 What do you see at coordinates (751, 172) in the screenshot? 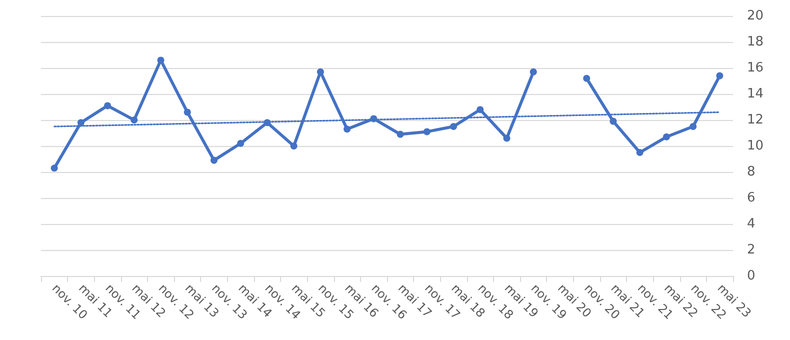
I see `y-tick-label: 8` at bounding box center [751, 172].